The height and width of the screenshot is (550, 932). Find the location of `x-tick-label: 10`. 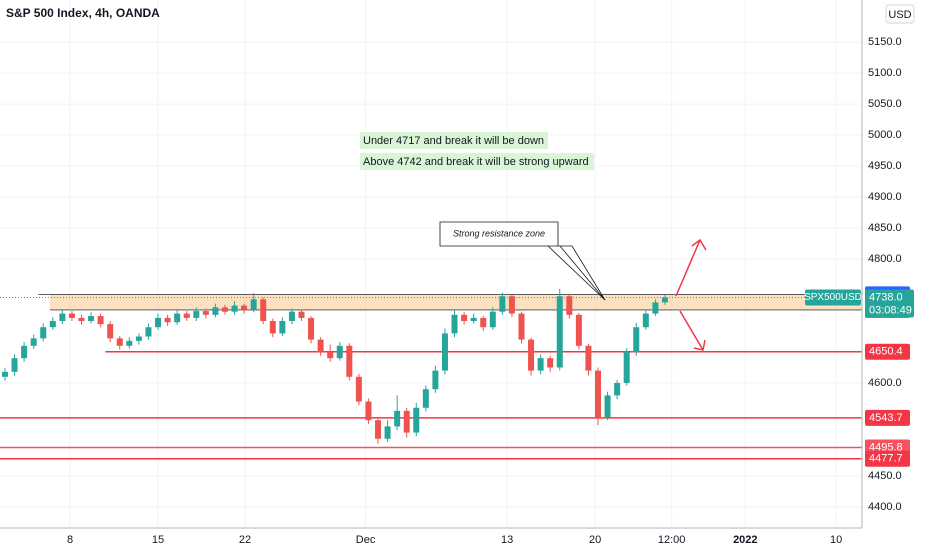

x-tick-label: 10 is located at coordinates (836, 540).